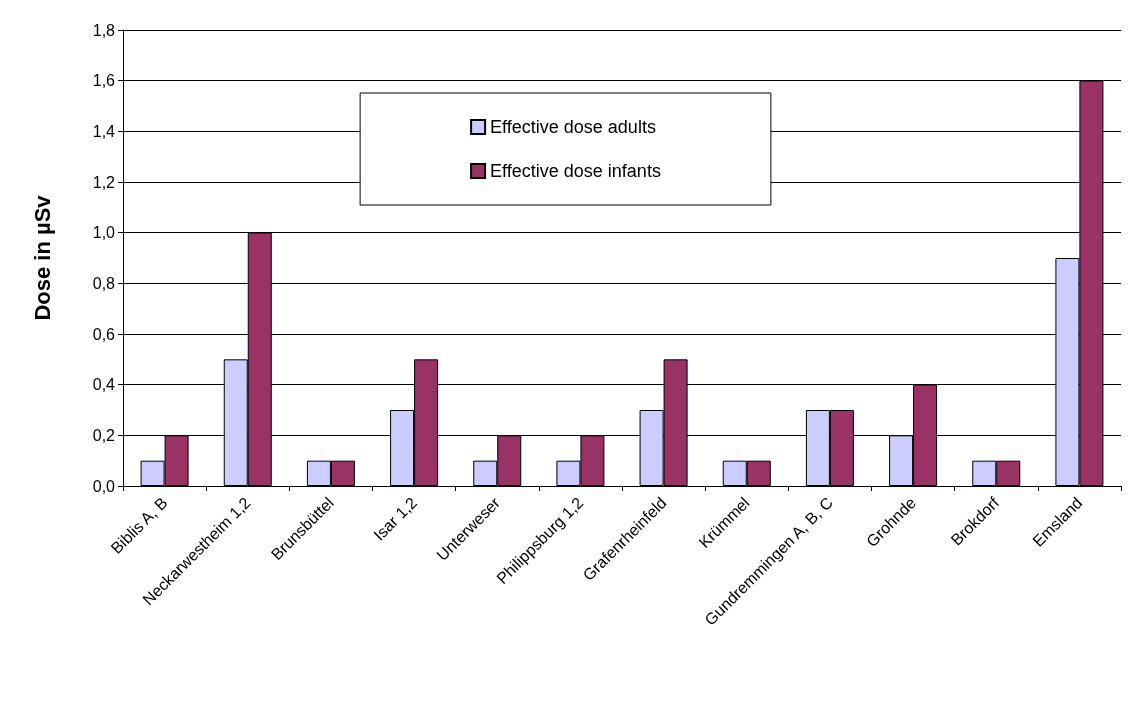  I want to click on y-axis-title: Dose in µSv, so click(42, 257).